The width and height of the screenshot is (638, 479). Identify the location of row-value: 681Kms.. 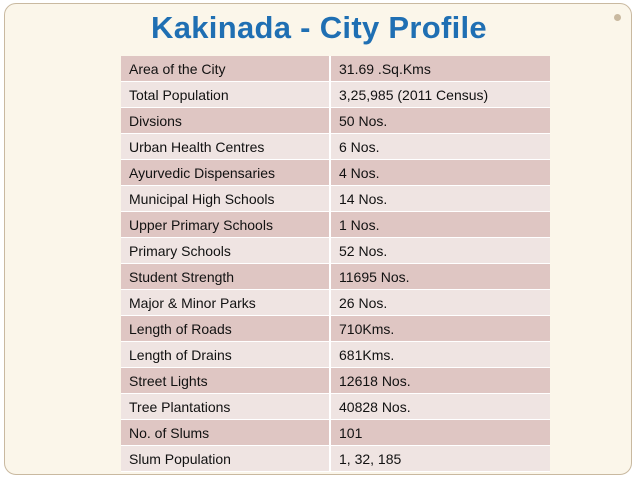
(440, 354).